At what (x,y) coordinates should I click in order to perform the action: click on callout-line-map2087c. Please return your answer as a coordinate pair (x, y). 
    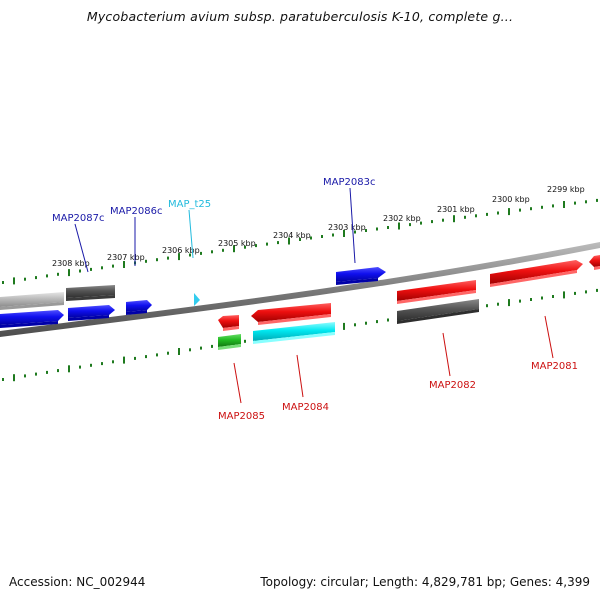
    Looking at the image, I should click on (81, 248).